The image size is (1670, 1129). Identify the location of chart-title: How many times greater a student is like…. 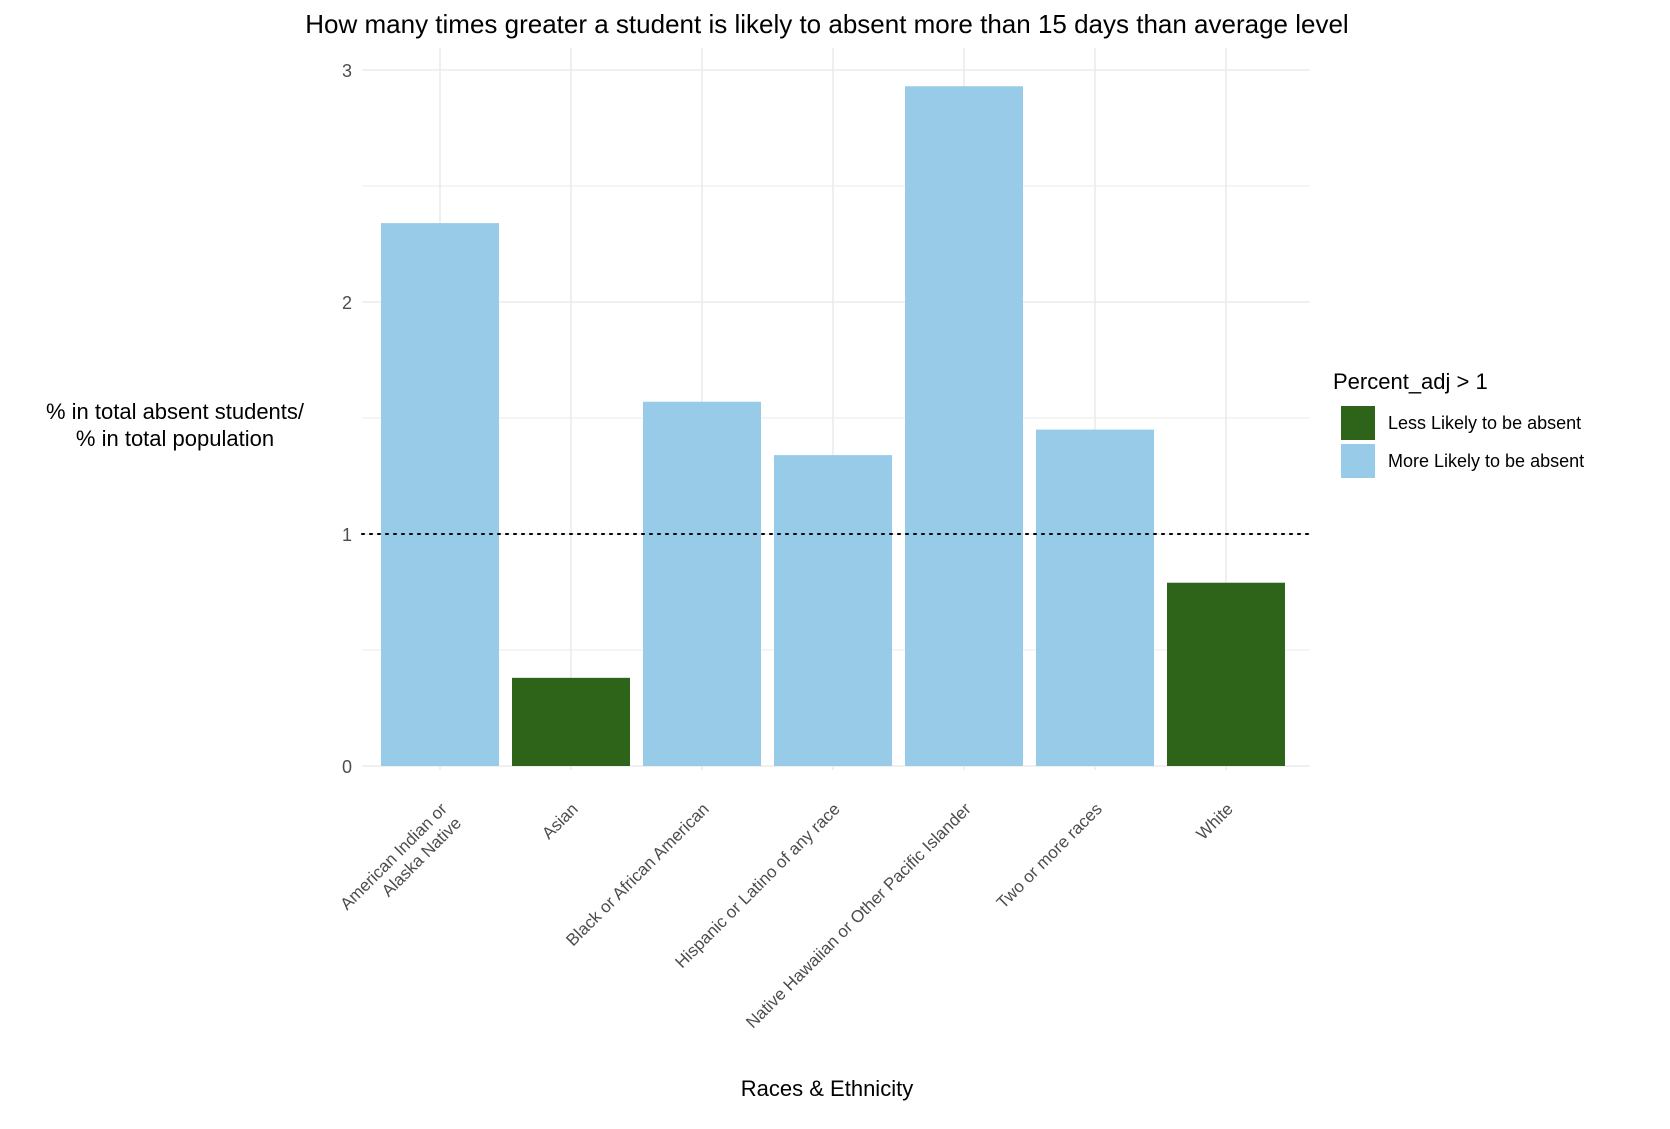
(826, 24).